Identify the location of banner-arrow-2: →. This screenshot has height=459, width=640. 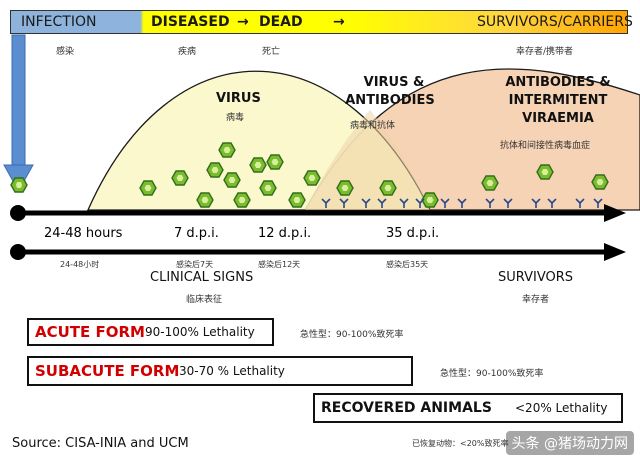
(339, 22).